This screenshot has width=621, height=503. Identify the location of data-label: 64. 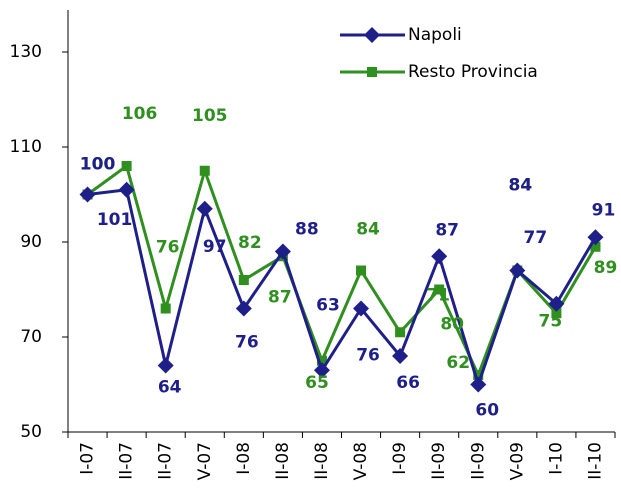
(170, 388).